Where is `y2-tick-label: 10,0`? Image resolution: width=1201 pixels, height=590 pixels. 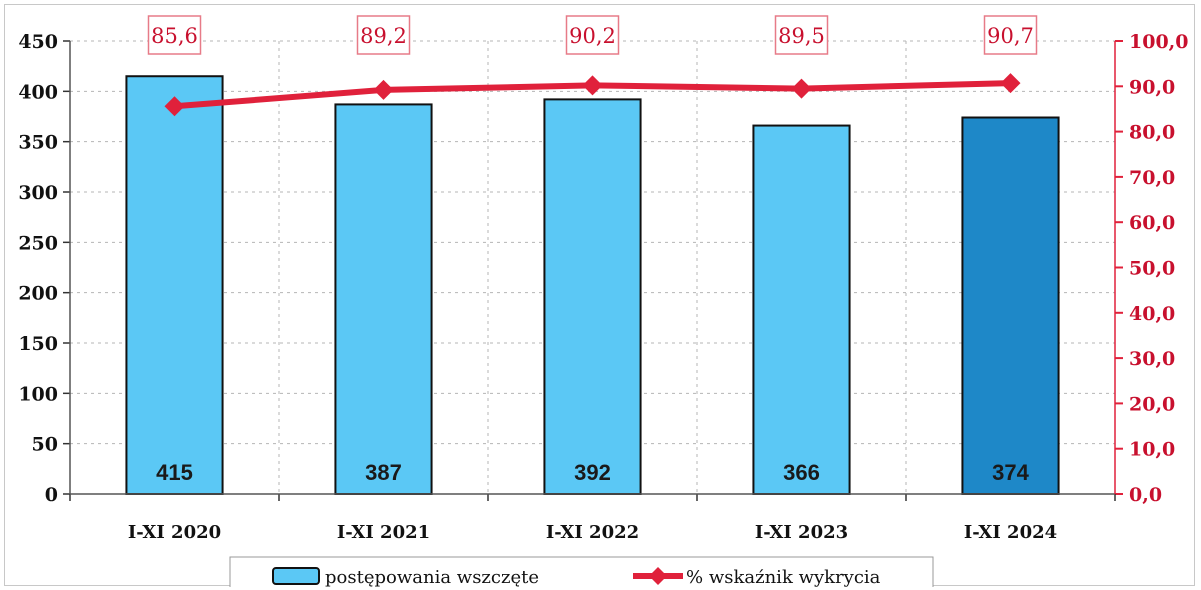
y2-tick-label: 10,0 is located at coordinates (1152, 450).